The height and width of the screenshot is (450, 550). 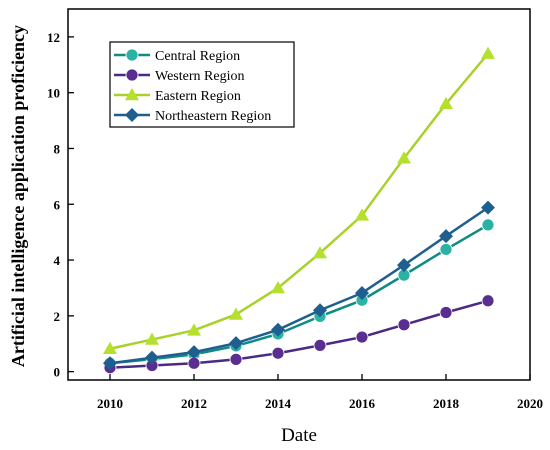 What do you see at coordinates (57, 260) in the screenshot?
I see `y-tick-label: 4` at bounding box center [57, 260].